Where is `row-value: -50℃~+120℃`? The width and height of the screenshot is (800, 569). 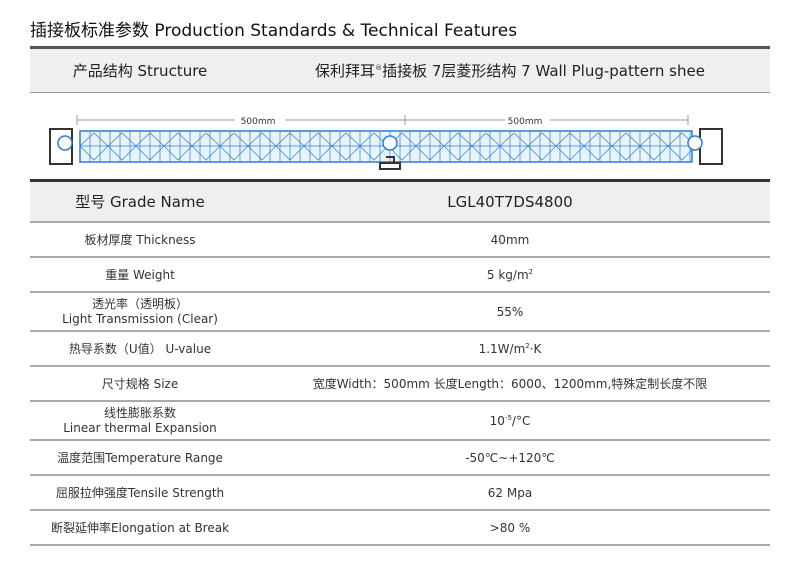
row-value: -50℃~+120℃ is located at coordinates (510, 457).